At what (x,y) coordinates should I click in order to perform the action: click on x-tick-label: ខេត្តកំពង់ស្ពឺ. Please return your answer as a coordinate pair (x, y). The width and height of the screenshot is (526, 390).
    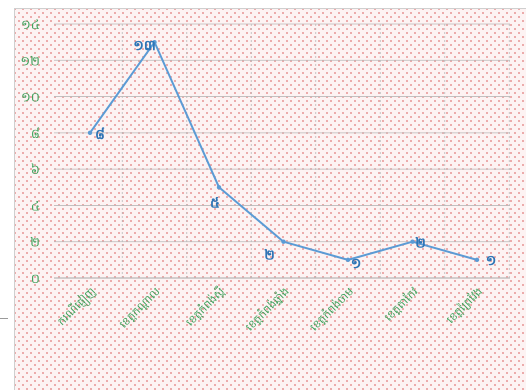
    Looking at the image, I should click on (205, 306).